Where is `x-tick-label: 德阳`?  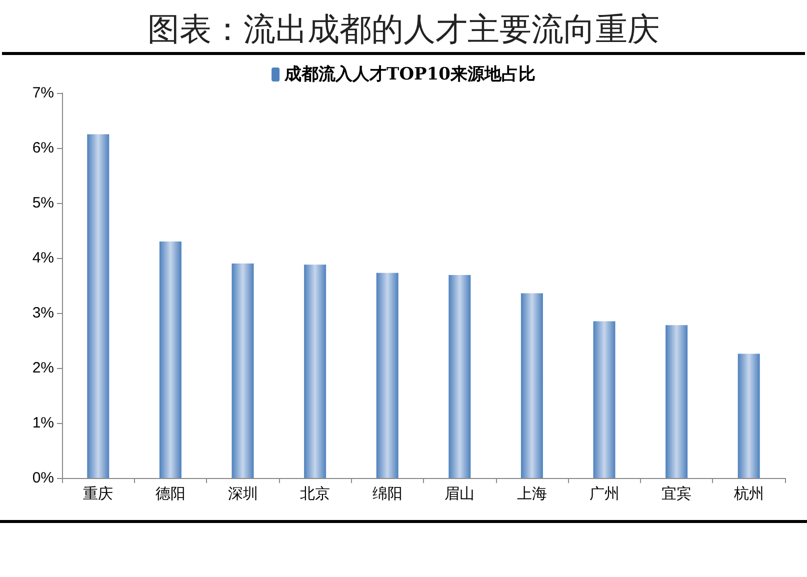 x-tick-label: 德阳 is located at coordinates (170, 493).